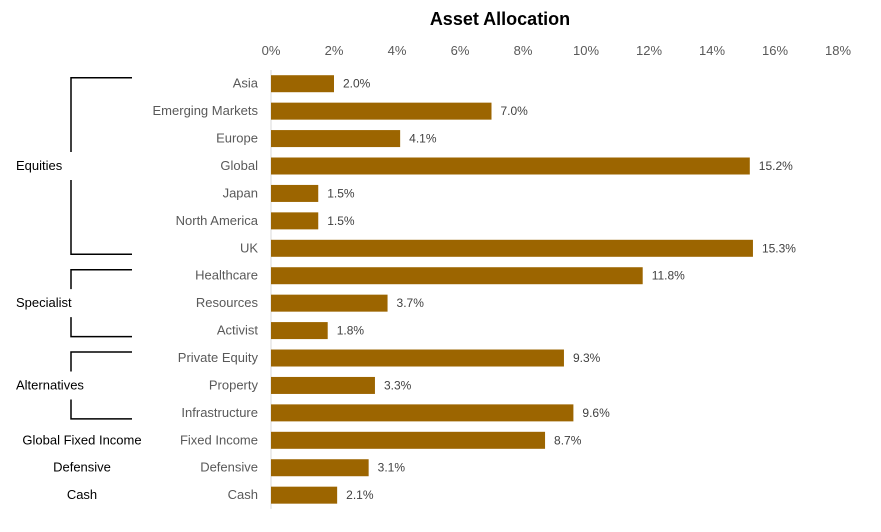 The height and width of the screenshot is (532, 881). I want to click on data-label: 8.7%, so click(568, 440).